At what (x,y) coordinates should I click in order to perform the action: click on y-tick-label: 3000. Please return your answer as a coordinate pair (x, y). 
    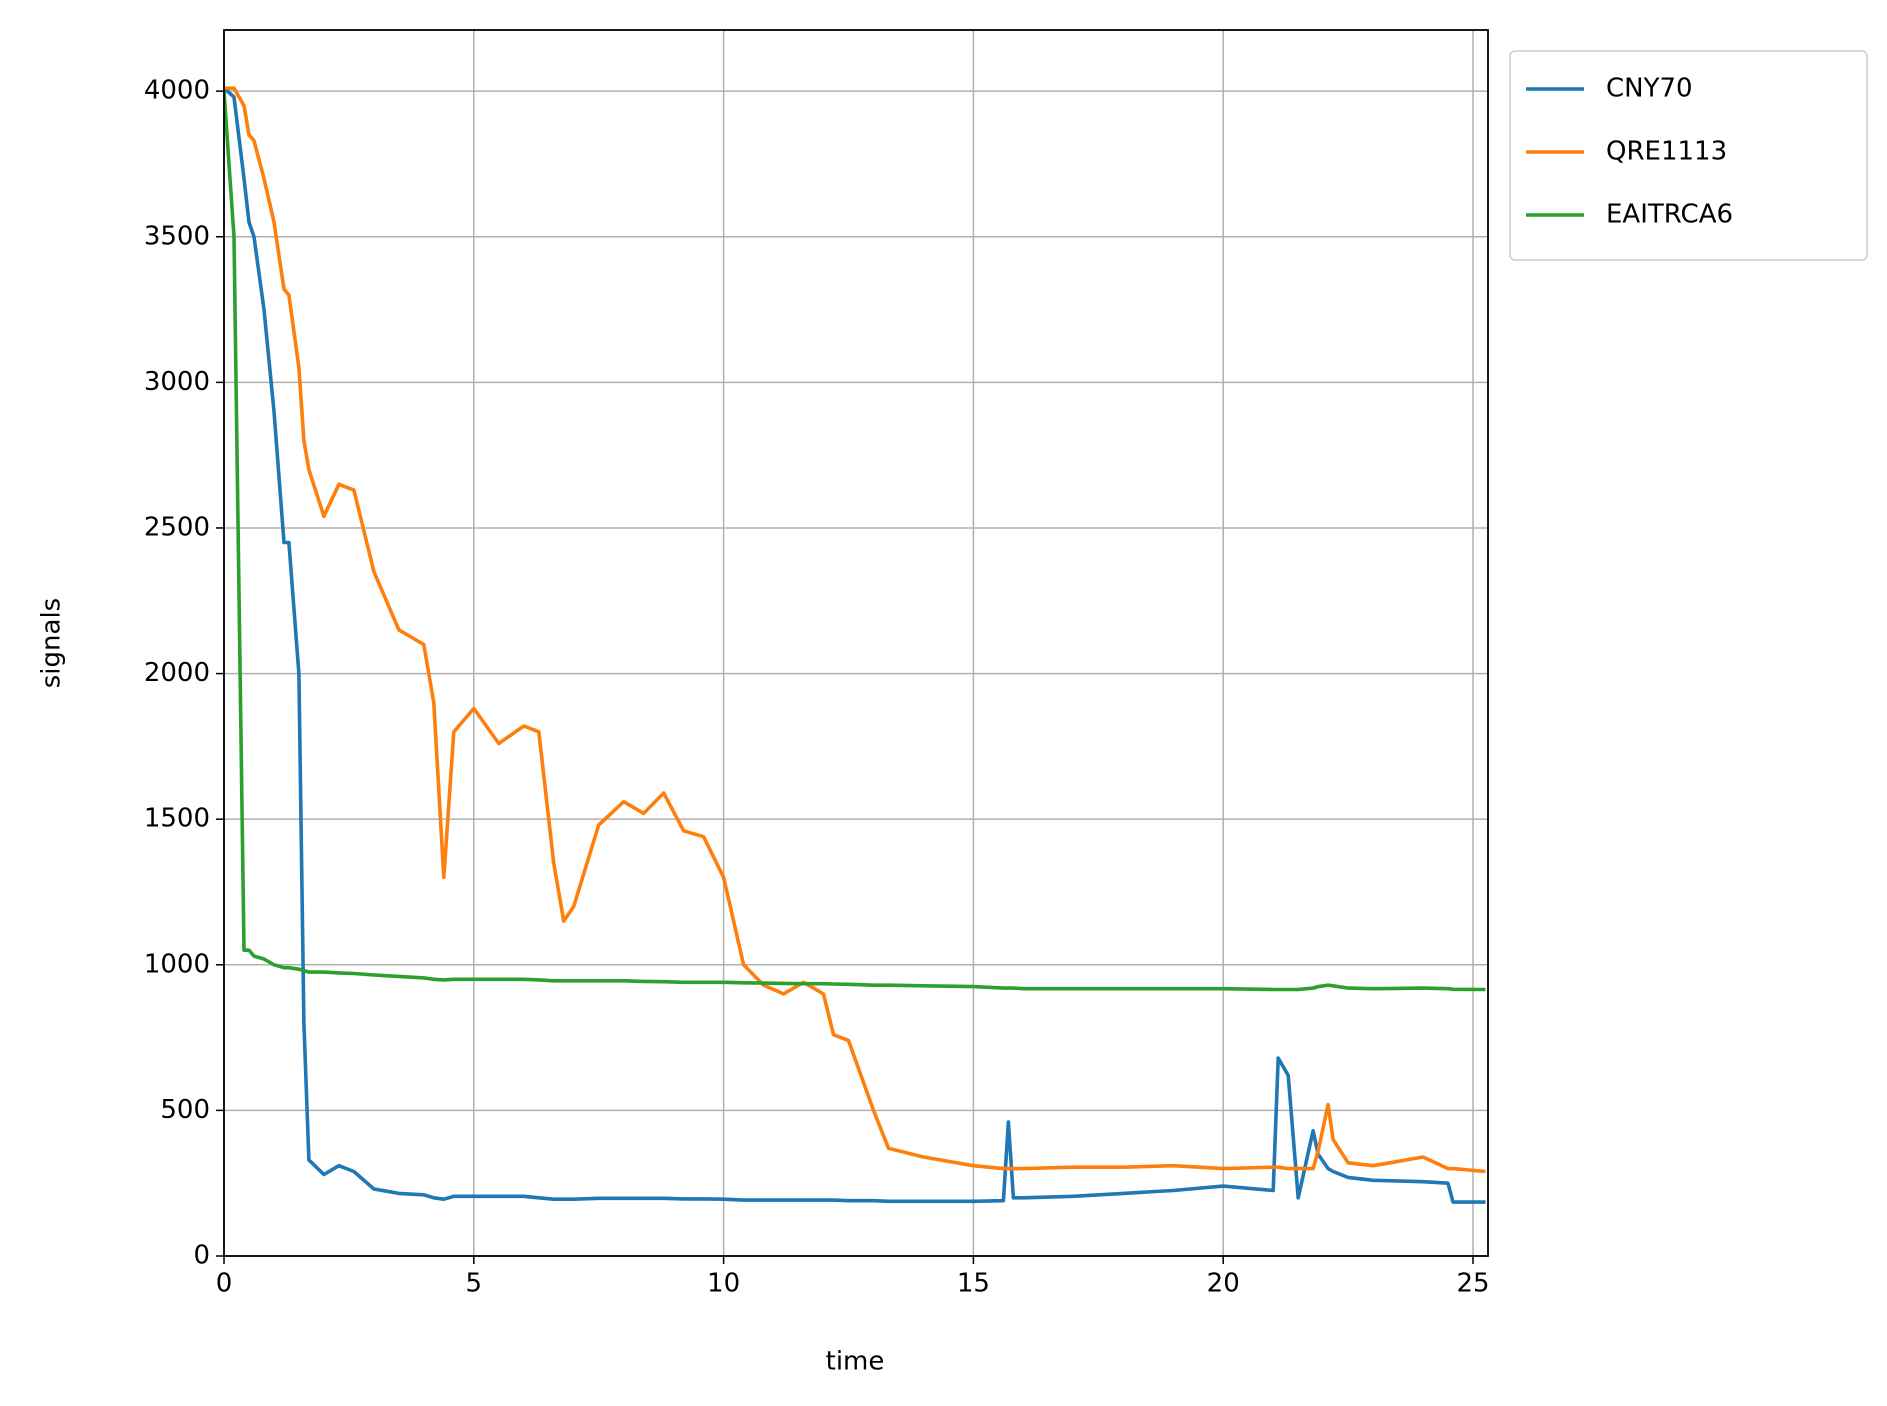
    Looking at the image, I should click on (177, 382).